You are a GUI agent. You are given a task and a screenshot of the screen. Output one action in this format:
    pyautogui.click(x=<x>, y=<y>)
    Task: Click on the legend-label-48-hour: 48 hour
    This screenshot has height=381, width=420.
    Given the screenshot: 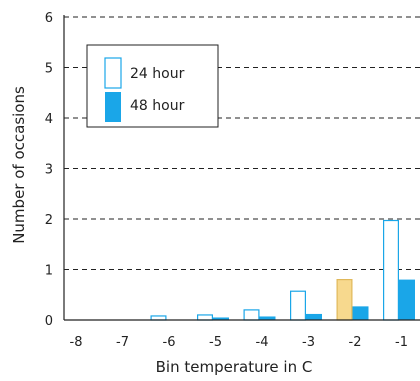 What is the action you would take?
    pyautogui.click(x=157, y=106)
    